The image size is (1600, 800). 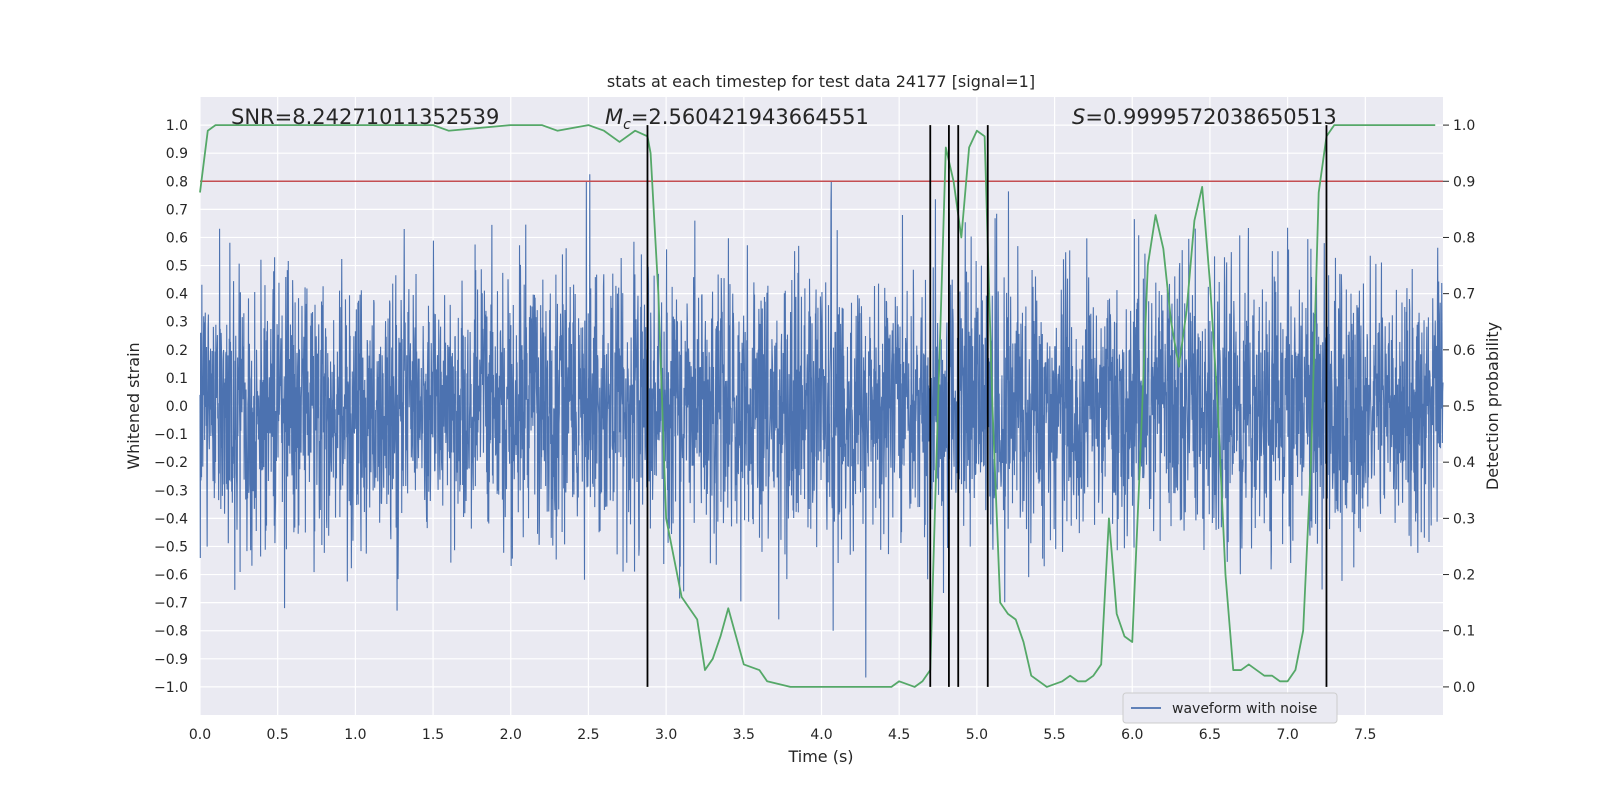 What do you see at coordinates (177, 238) in the screenshot?
I see `y-left-tick-label: 0.6` at bounding box center [177, 238].